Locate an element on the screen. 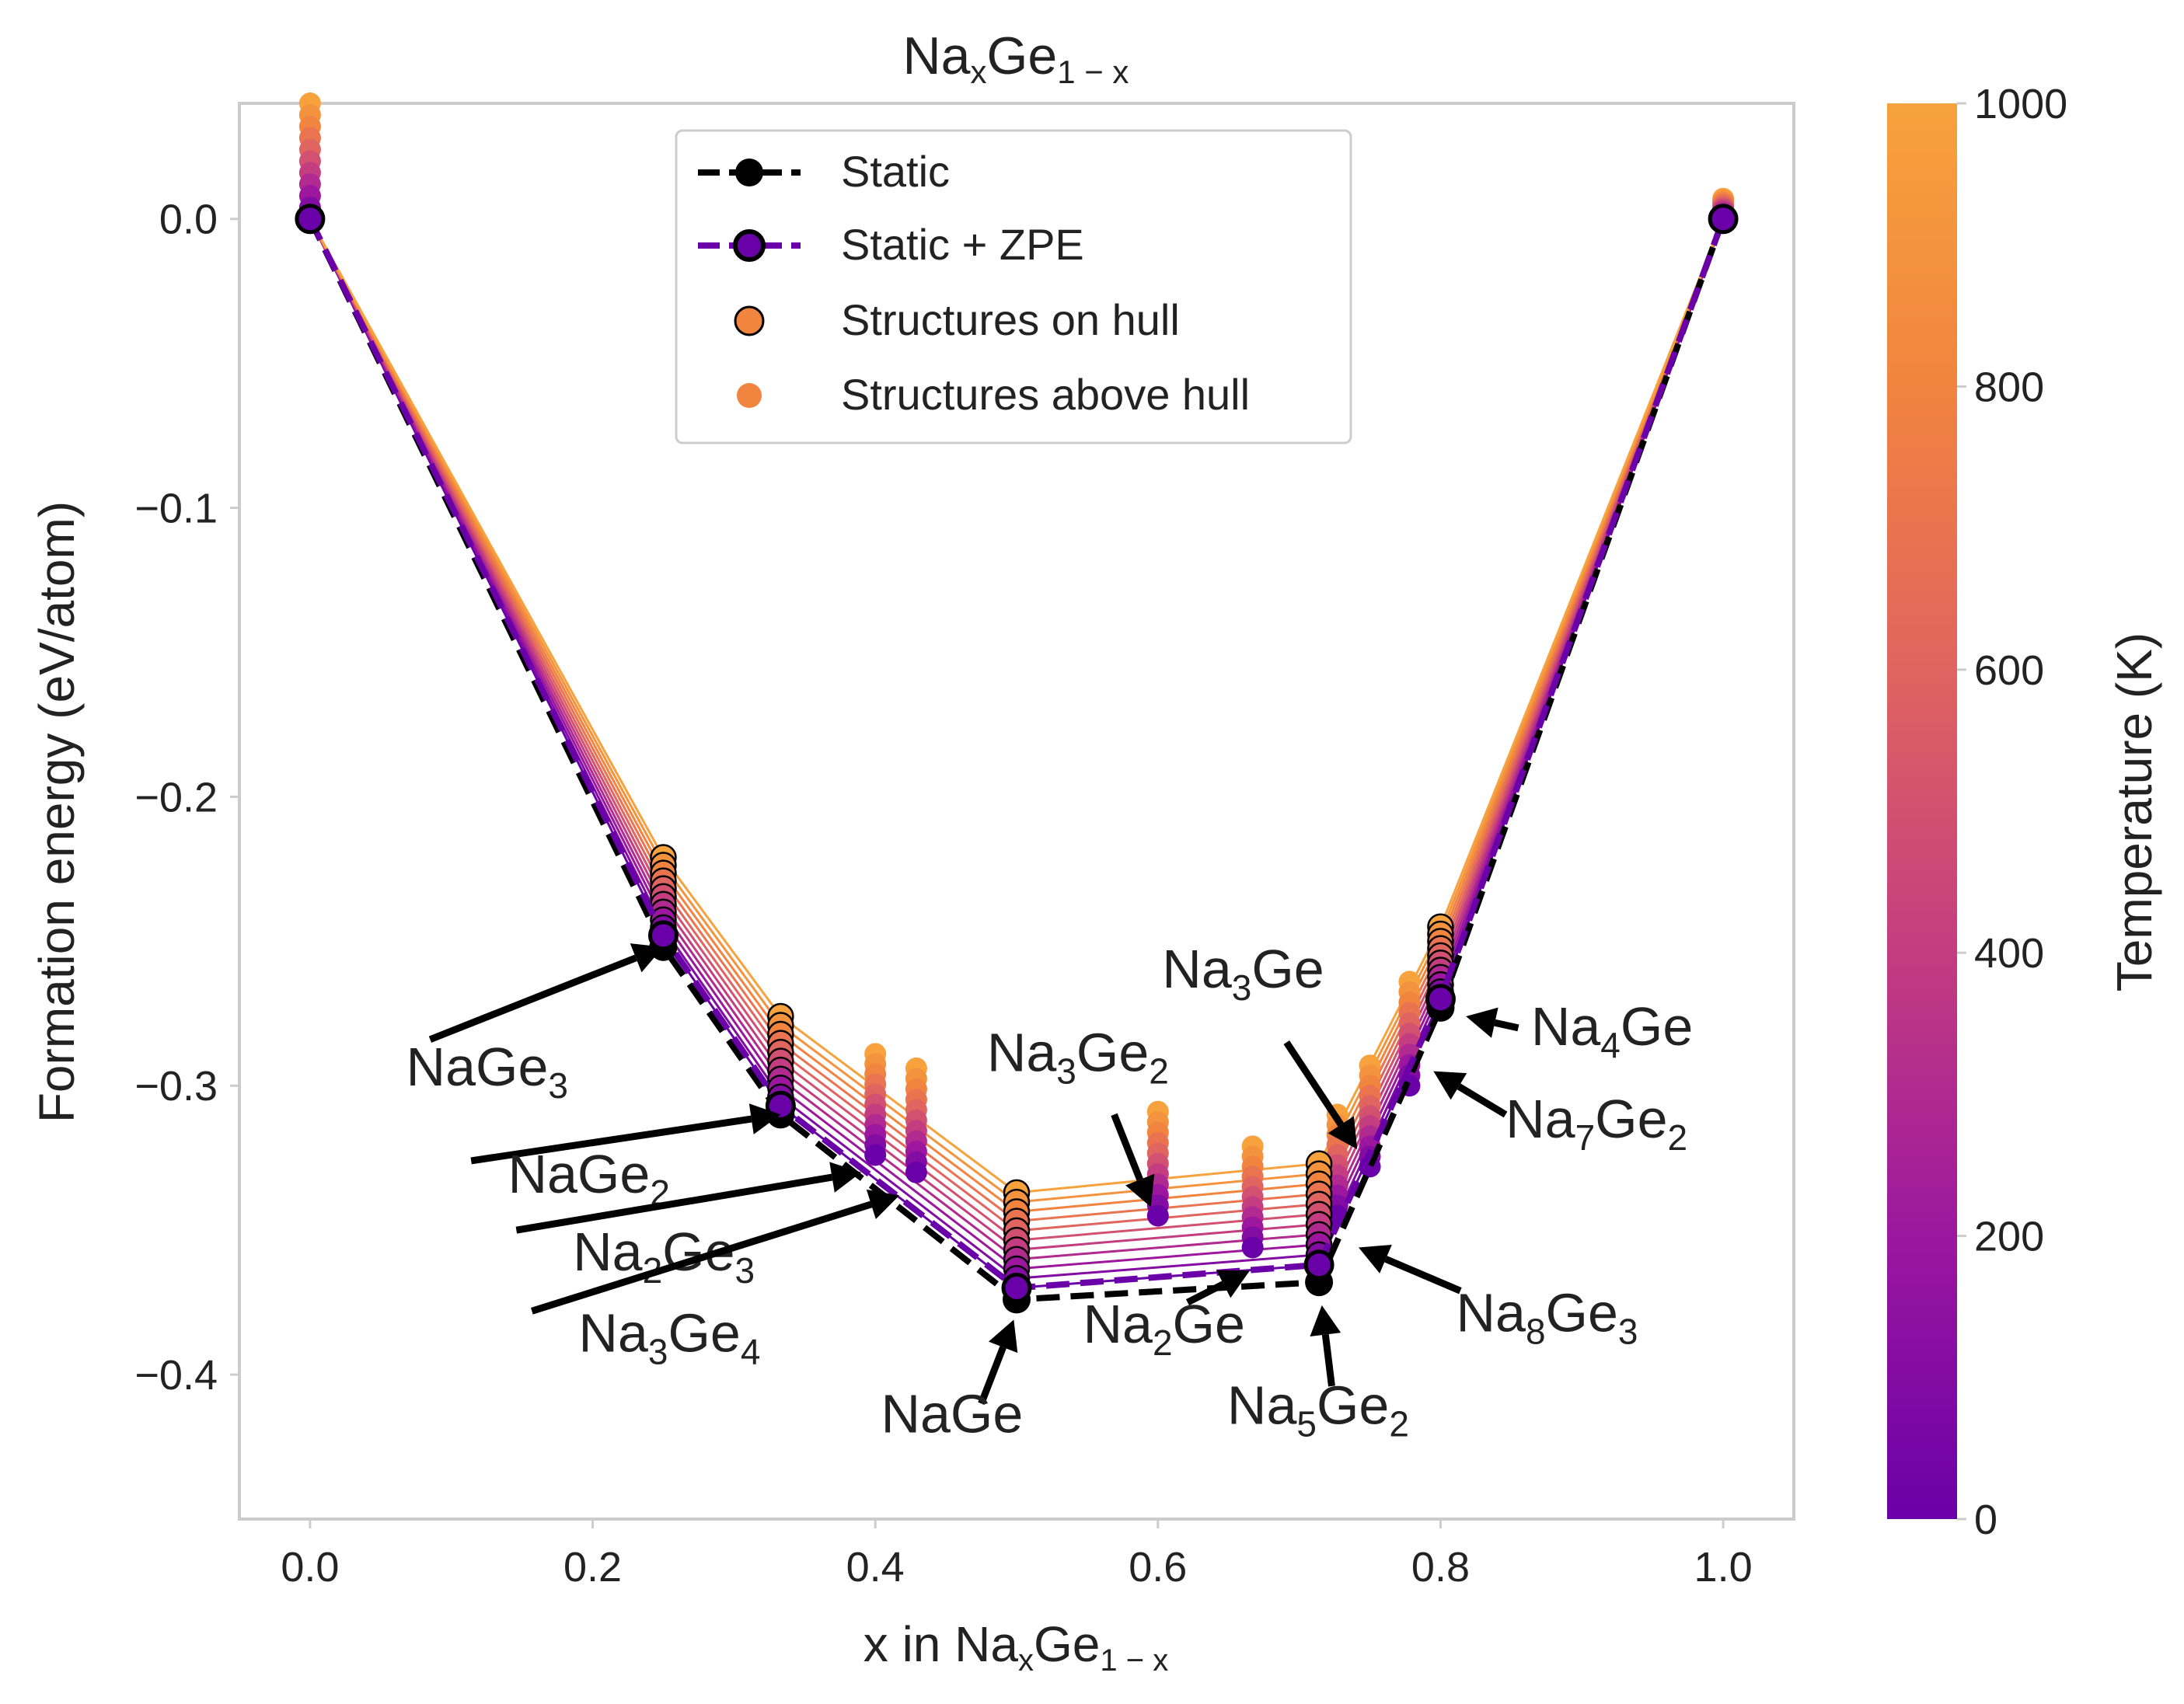 The width and height of the screenshot is (2184, 1704). annotation: Na5Ge2 is located at coordinates (1318, 1374).